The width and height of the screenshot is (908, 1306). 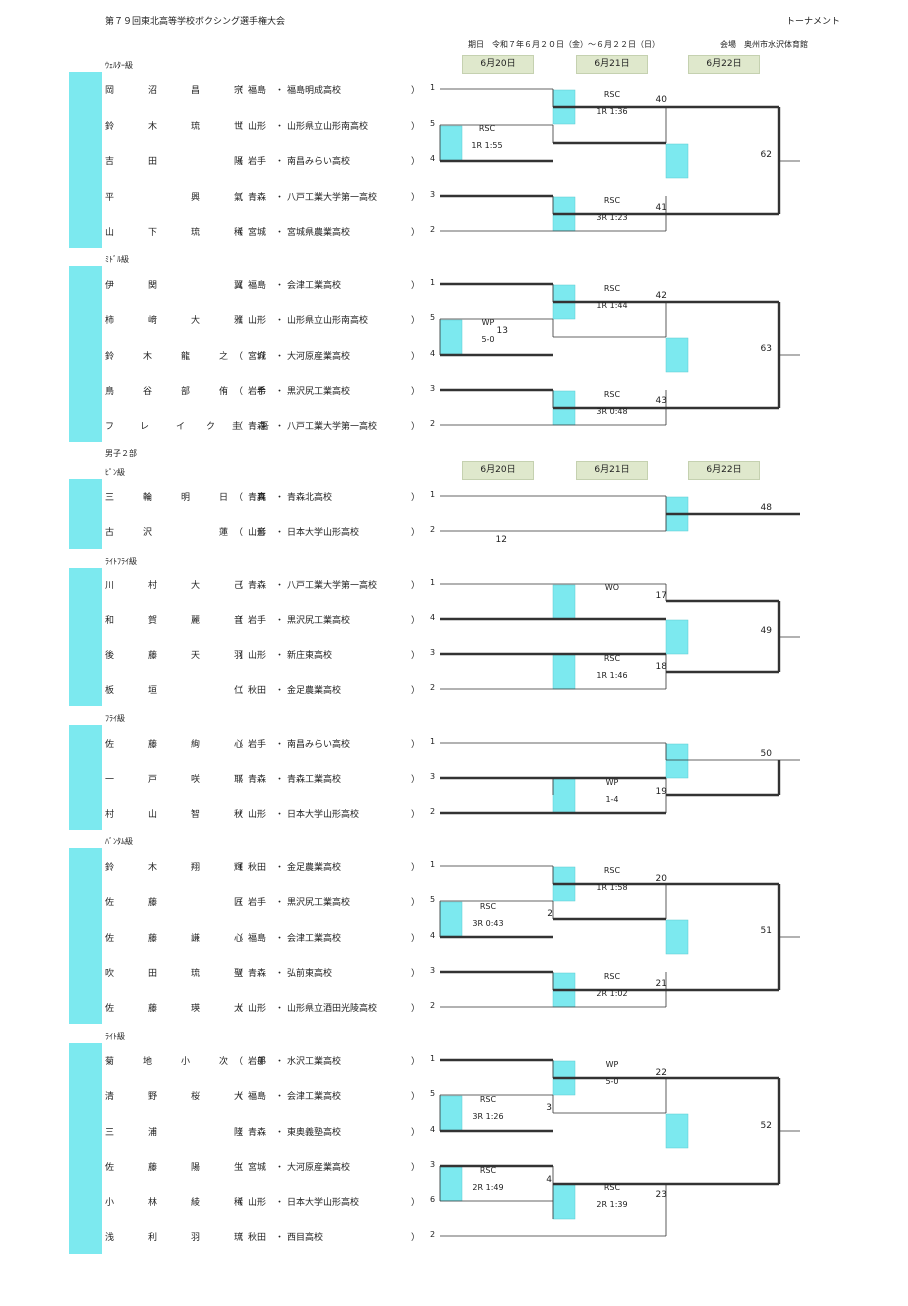 What do you see at coordinates (270, 232) in the screenshot?
I see `competitor-row: 山 下 琉 稀（ 宮城・宮城県農業高校 ）` at bounding box center [270, 232].